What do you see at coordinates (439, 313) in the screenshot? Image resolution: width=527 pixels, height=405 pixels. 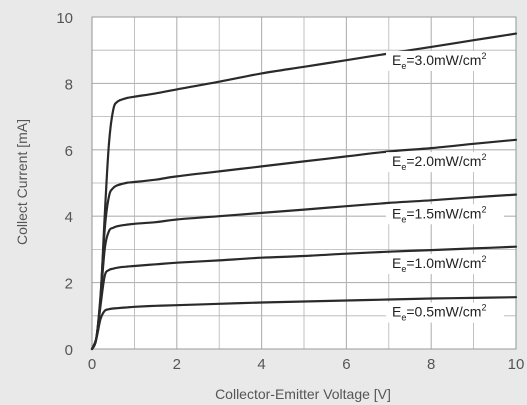 I see `curve-label: Ee=0.5mW/cm2` at bounding box center [439, 313].